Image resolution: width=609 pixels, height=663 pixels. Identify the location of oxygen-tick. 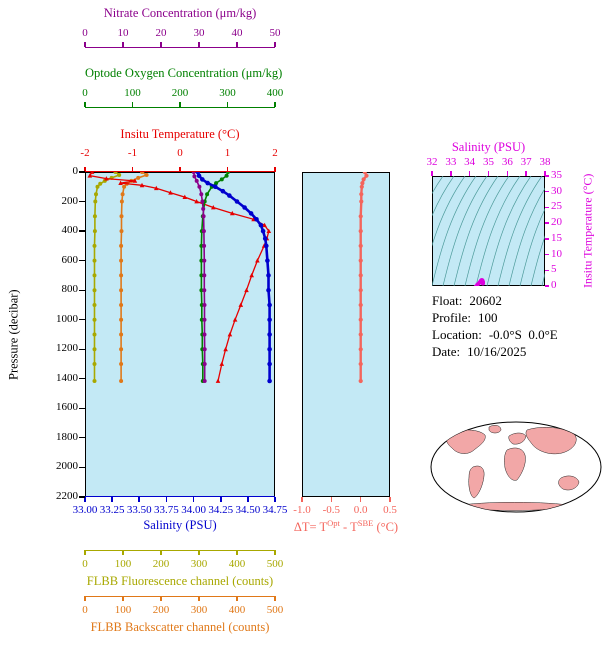
(227, 104).